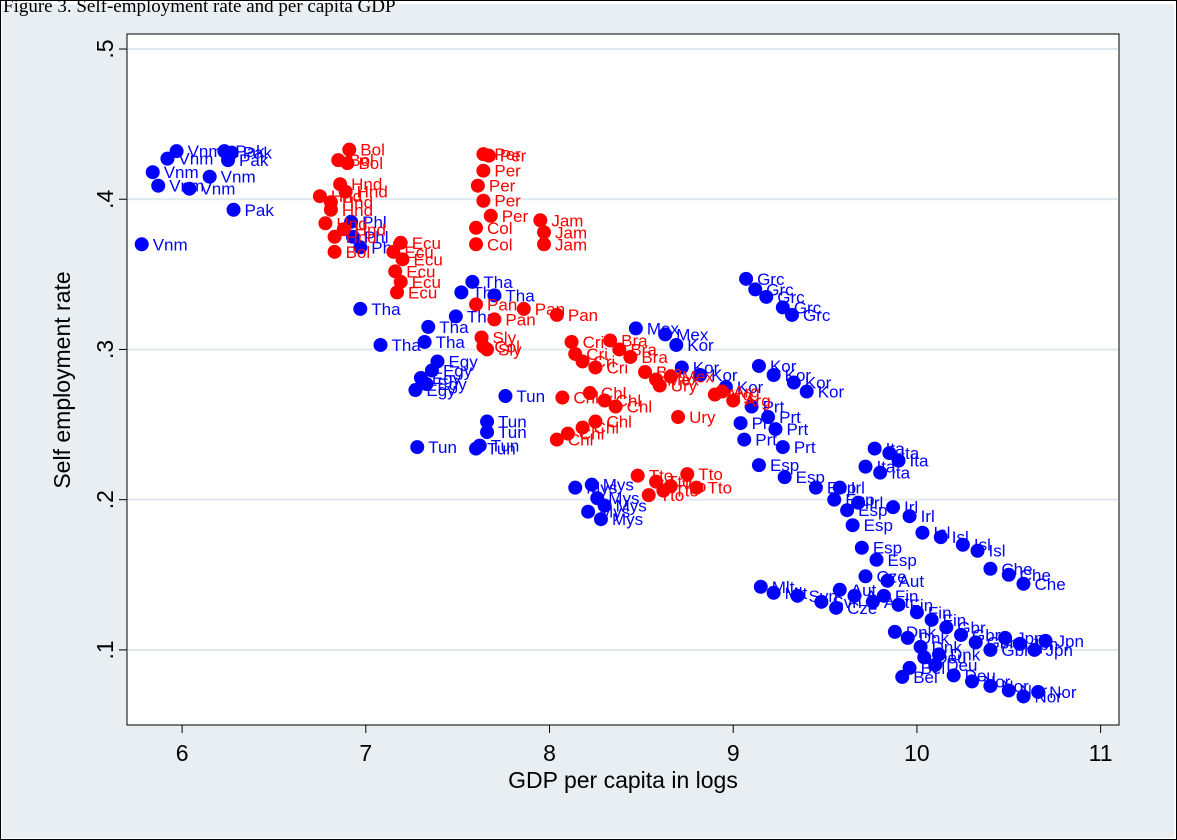 The width and height of the screenshot is (1177, 840). Describe the element at coordinates (549, 753) in the screenshot. I see `x-tick-label: 8` at that location.